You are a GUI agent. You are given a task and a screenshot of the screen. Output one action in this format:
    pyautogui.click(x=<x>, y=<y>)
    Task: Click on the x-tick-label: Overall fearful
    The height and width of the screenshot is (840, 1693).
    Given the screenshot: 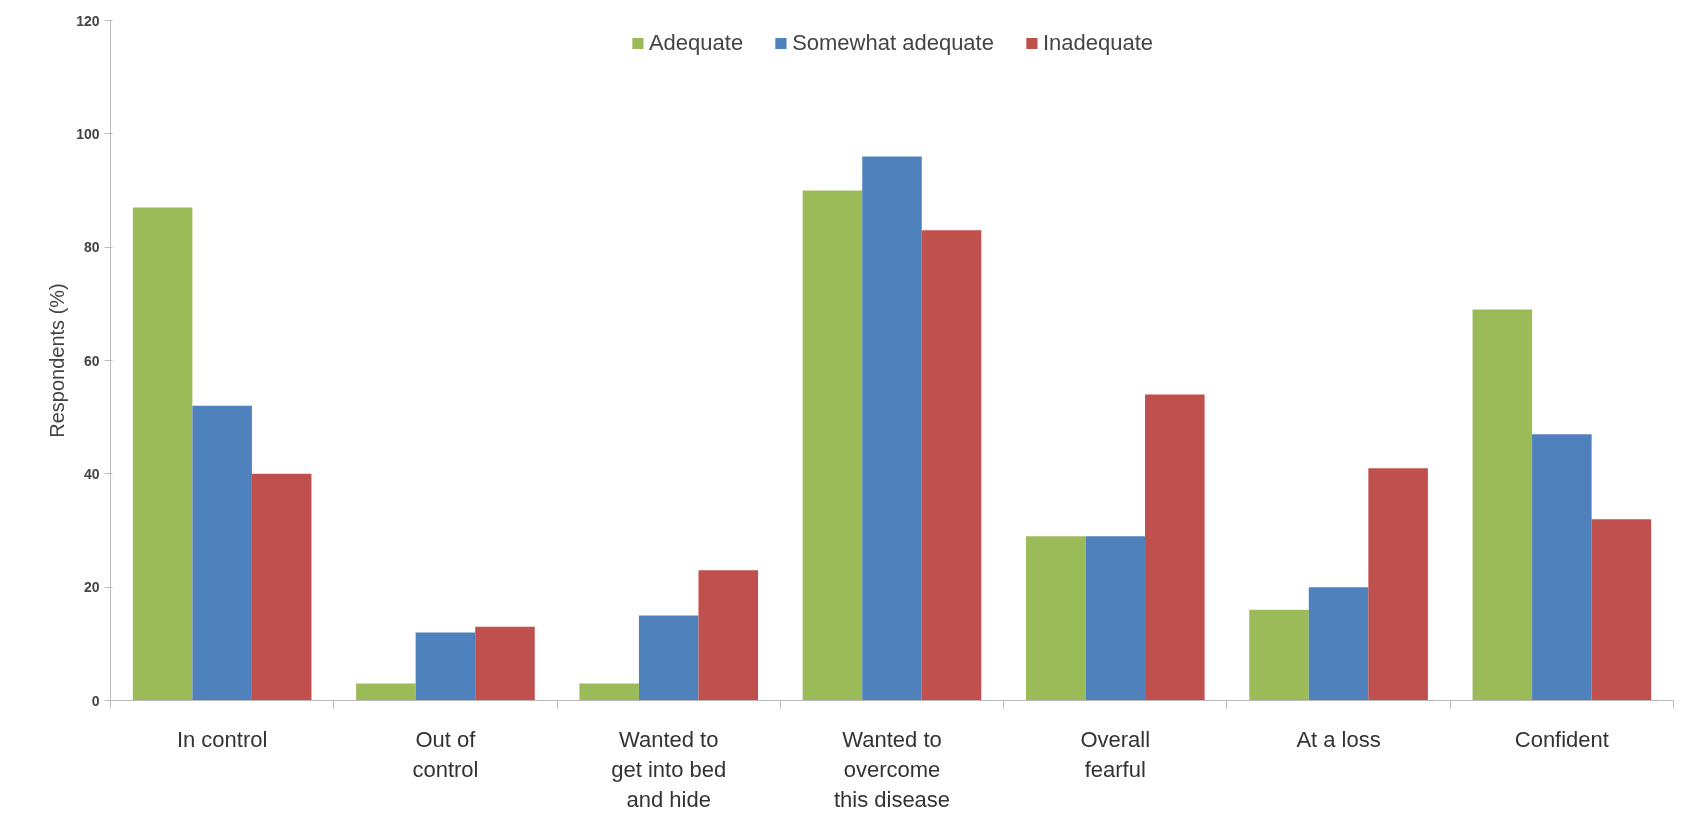 What is the action you would take?
    pyautogui.click(x=1115, y=754)
    